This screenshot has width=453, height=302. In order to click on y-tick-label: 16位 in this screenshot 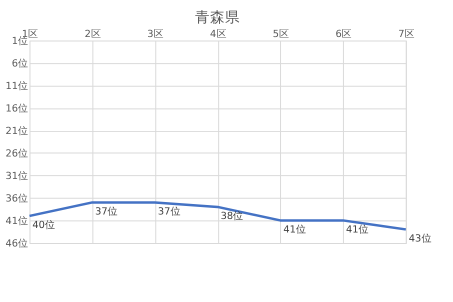, I will do `click(17, 108)`.